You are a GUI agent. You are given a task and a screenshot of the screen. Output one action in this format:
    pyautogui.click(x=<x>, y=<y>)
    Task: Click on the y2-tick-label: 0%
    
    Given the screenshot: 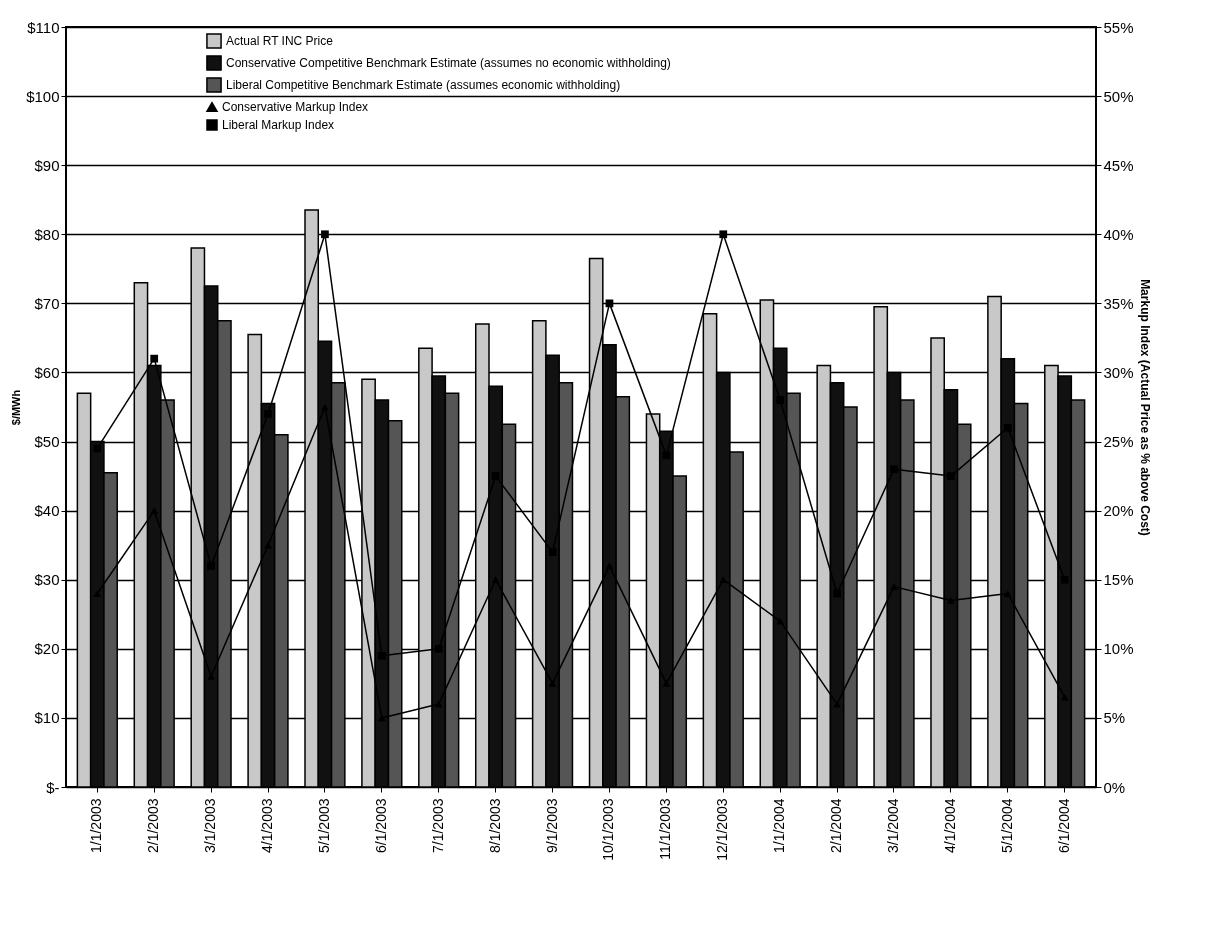 What is the action you would take?
    pyautogui.click(x=1114, y=787)
    